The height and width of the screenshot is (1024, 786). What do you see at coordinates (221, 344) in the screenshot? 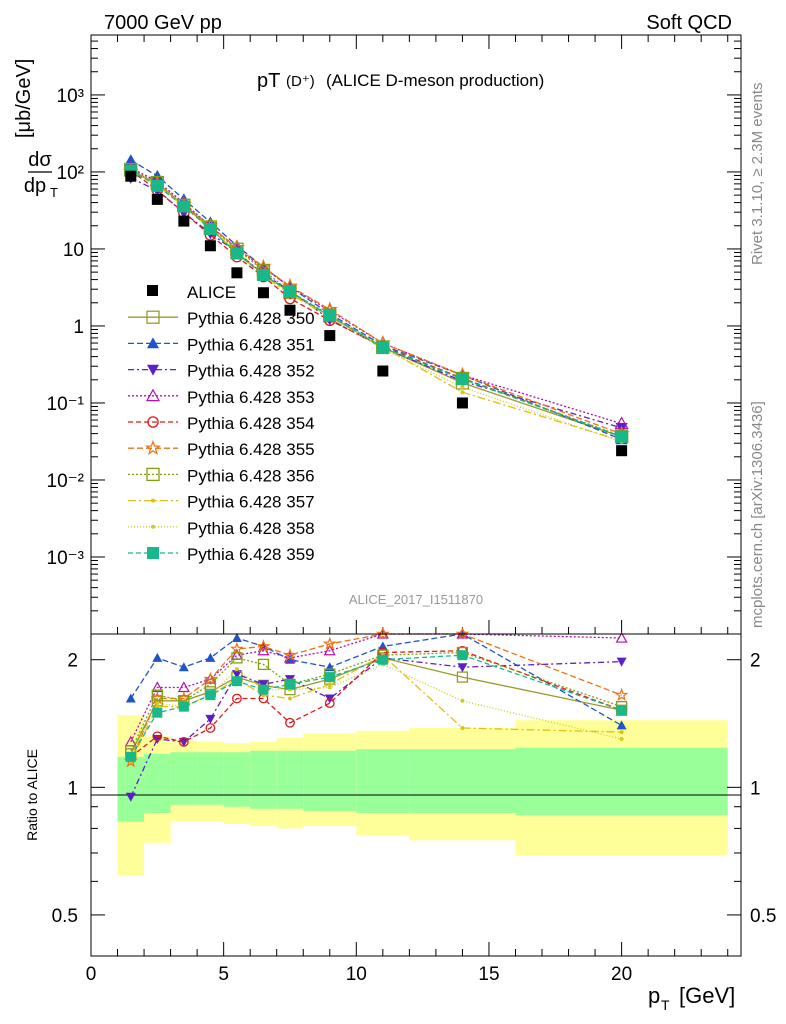
I see `legend-entry-pythia-6-428-351: Pythia 6.428 351` at bounding box center [221, 344].